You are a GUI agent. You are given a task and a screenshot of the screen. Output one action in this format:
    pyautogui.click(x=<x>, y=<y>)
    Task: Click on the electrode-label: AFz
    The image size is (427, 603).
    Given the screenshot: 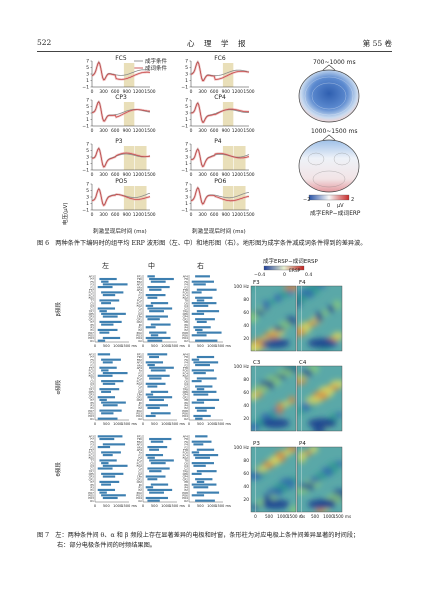 What is the action you would take?
    pyautogui.click(x=139, y=287)
    